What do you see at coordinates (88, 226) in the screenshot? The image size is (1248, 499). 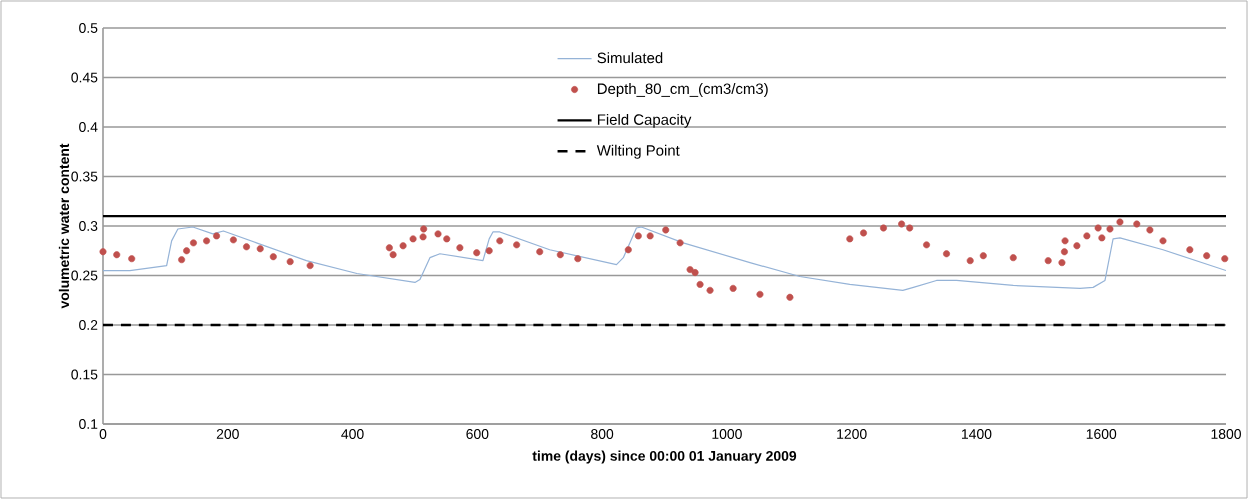 I see `y-tick-label: 0.3` at bounding box center [88, 226].